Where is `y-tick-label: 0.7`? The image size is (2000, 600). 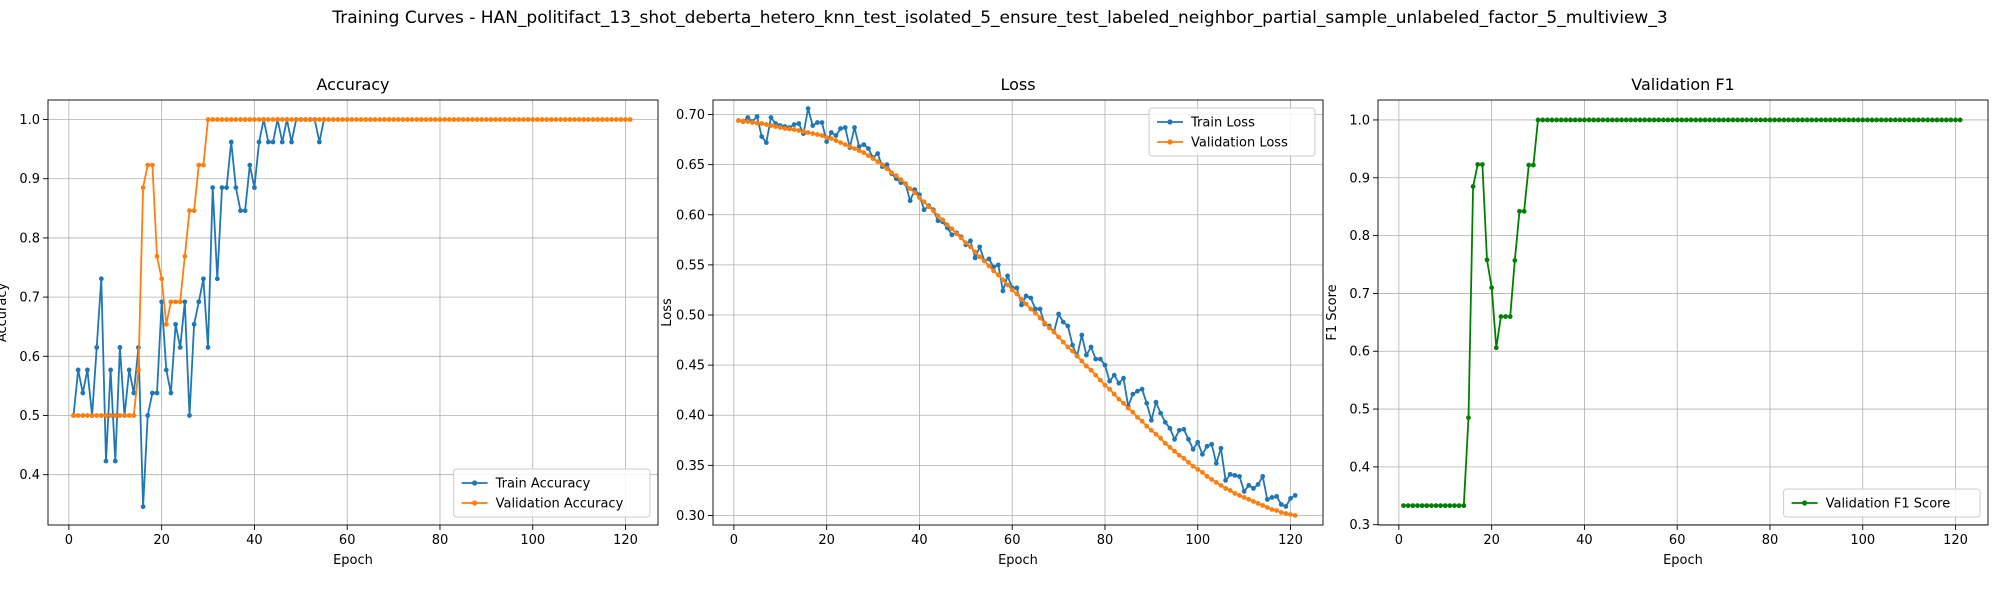 y-tick-label: 0.7 is located at coordinates (1359, 294).